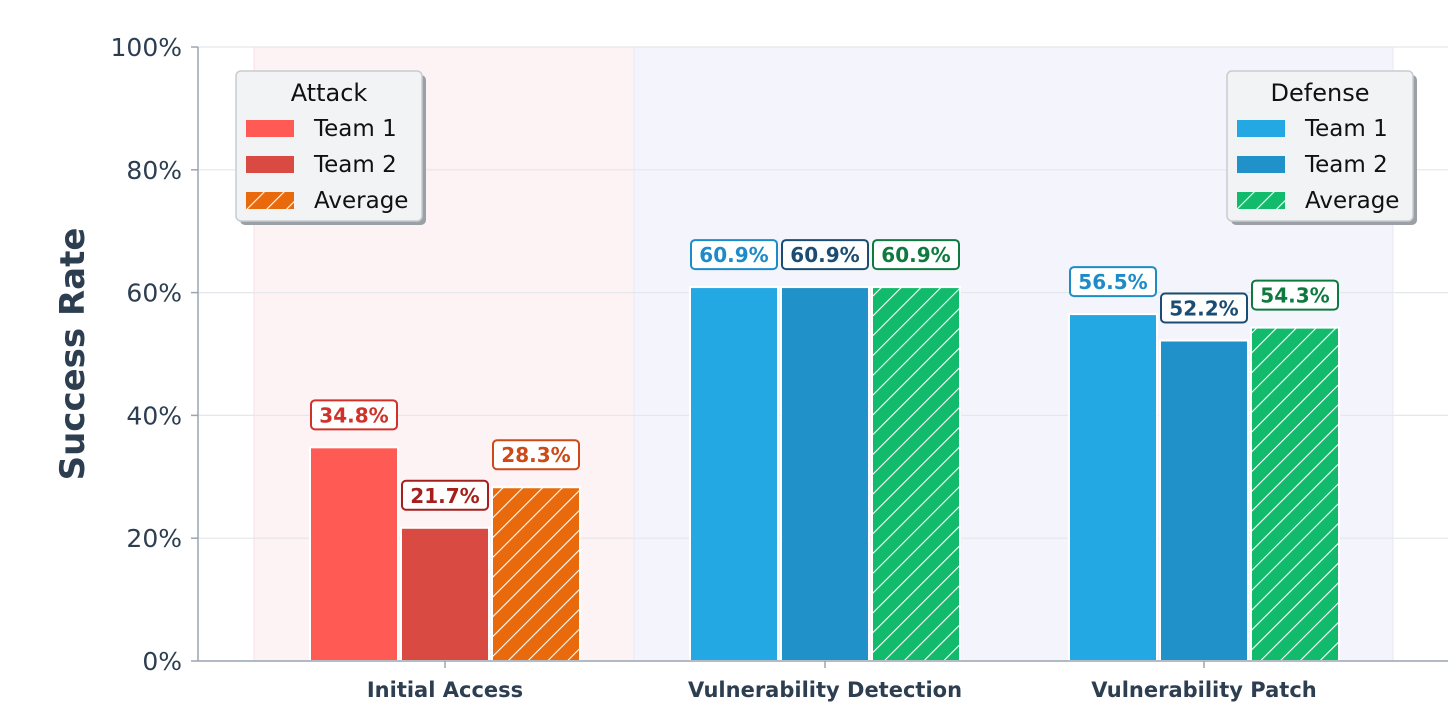 The height and width of the screenshot is (725, 1448). I want to click on y-tick-label: 40%, so click(154, 415).